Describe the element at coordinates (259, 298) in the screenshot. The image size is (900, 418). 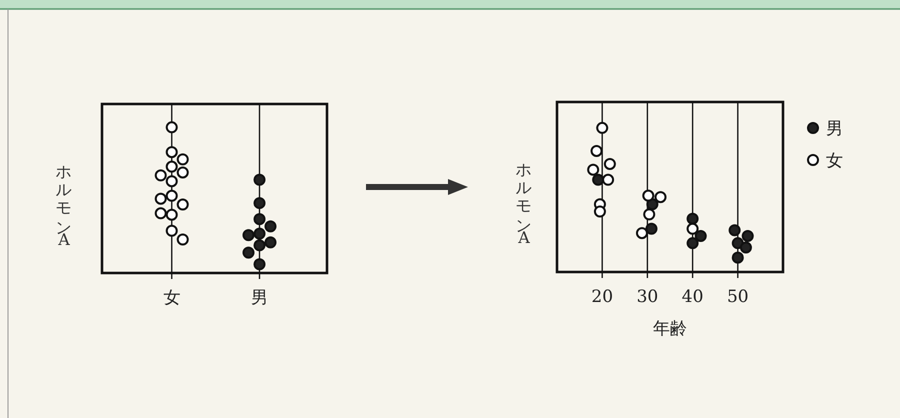
I see `x-tick-label: 男` at that location.